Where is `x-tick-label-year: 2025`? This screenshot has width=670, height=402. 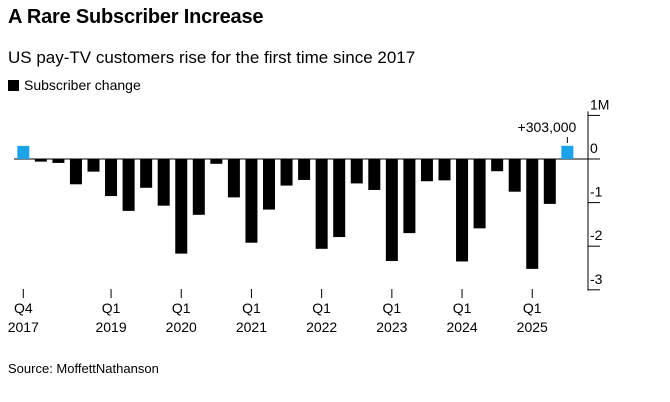 x-tick-label-year: 2025 is located at coordinates (532, 327).